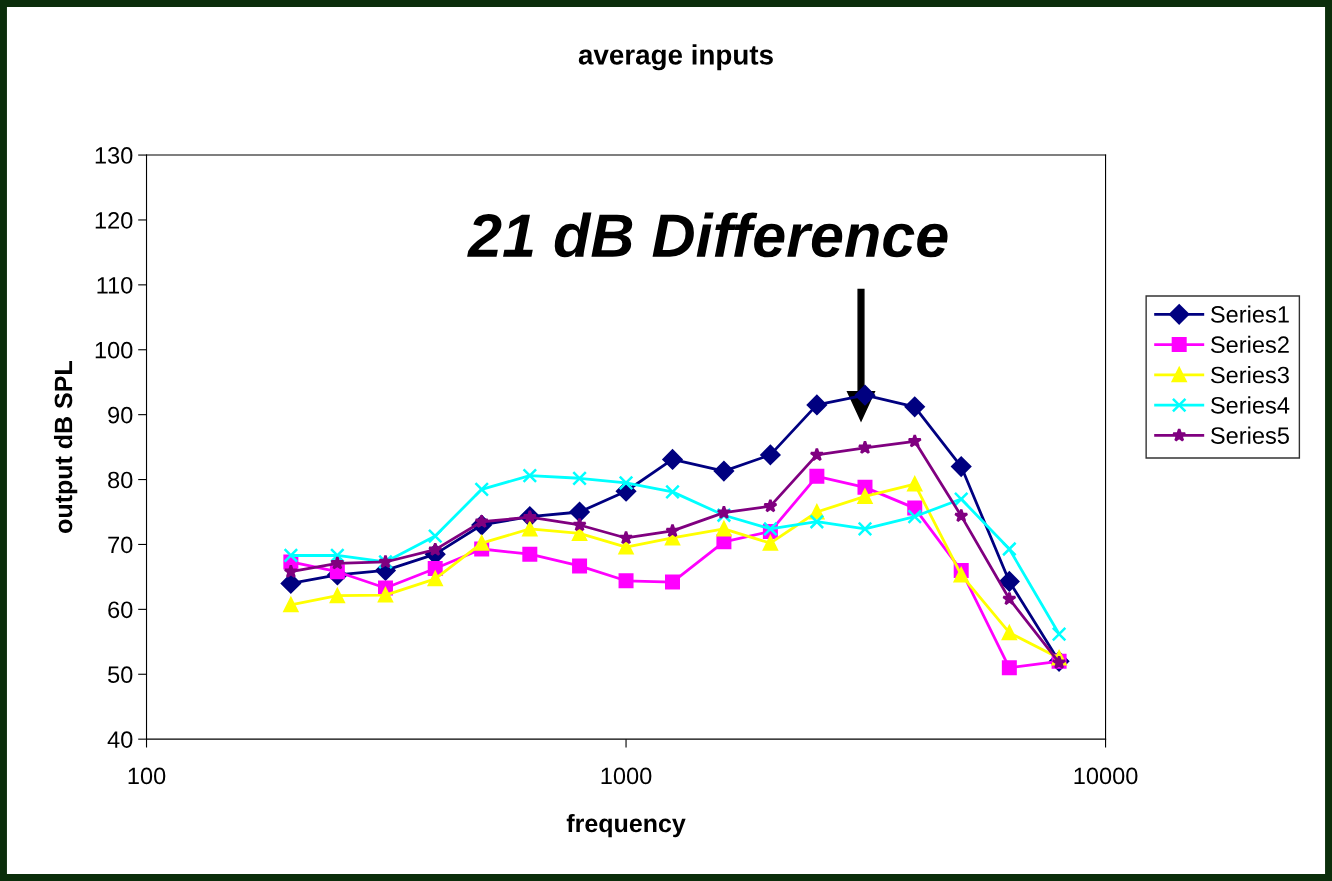 The width and height of the screenshot is (1332, 881). What do you see at coordinates (120, 545) in the screenshot?
I see `y-tick-label: 70` at bounding box center [120, 545].